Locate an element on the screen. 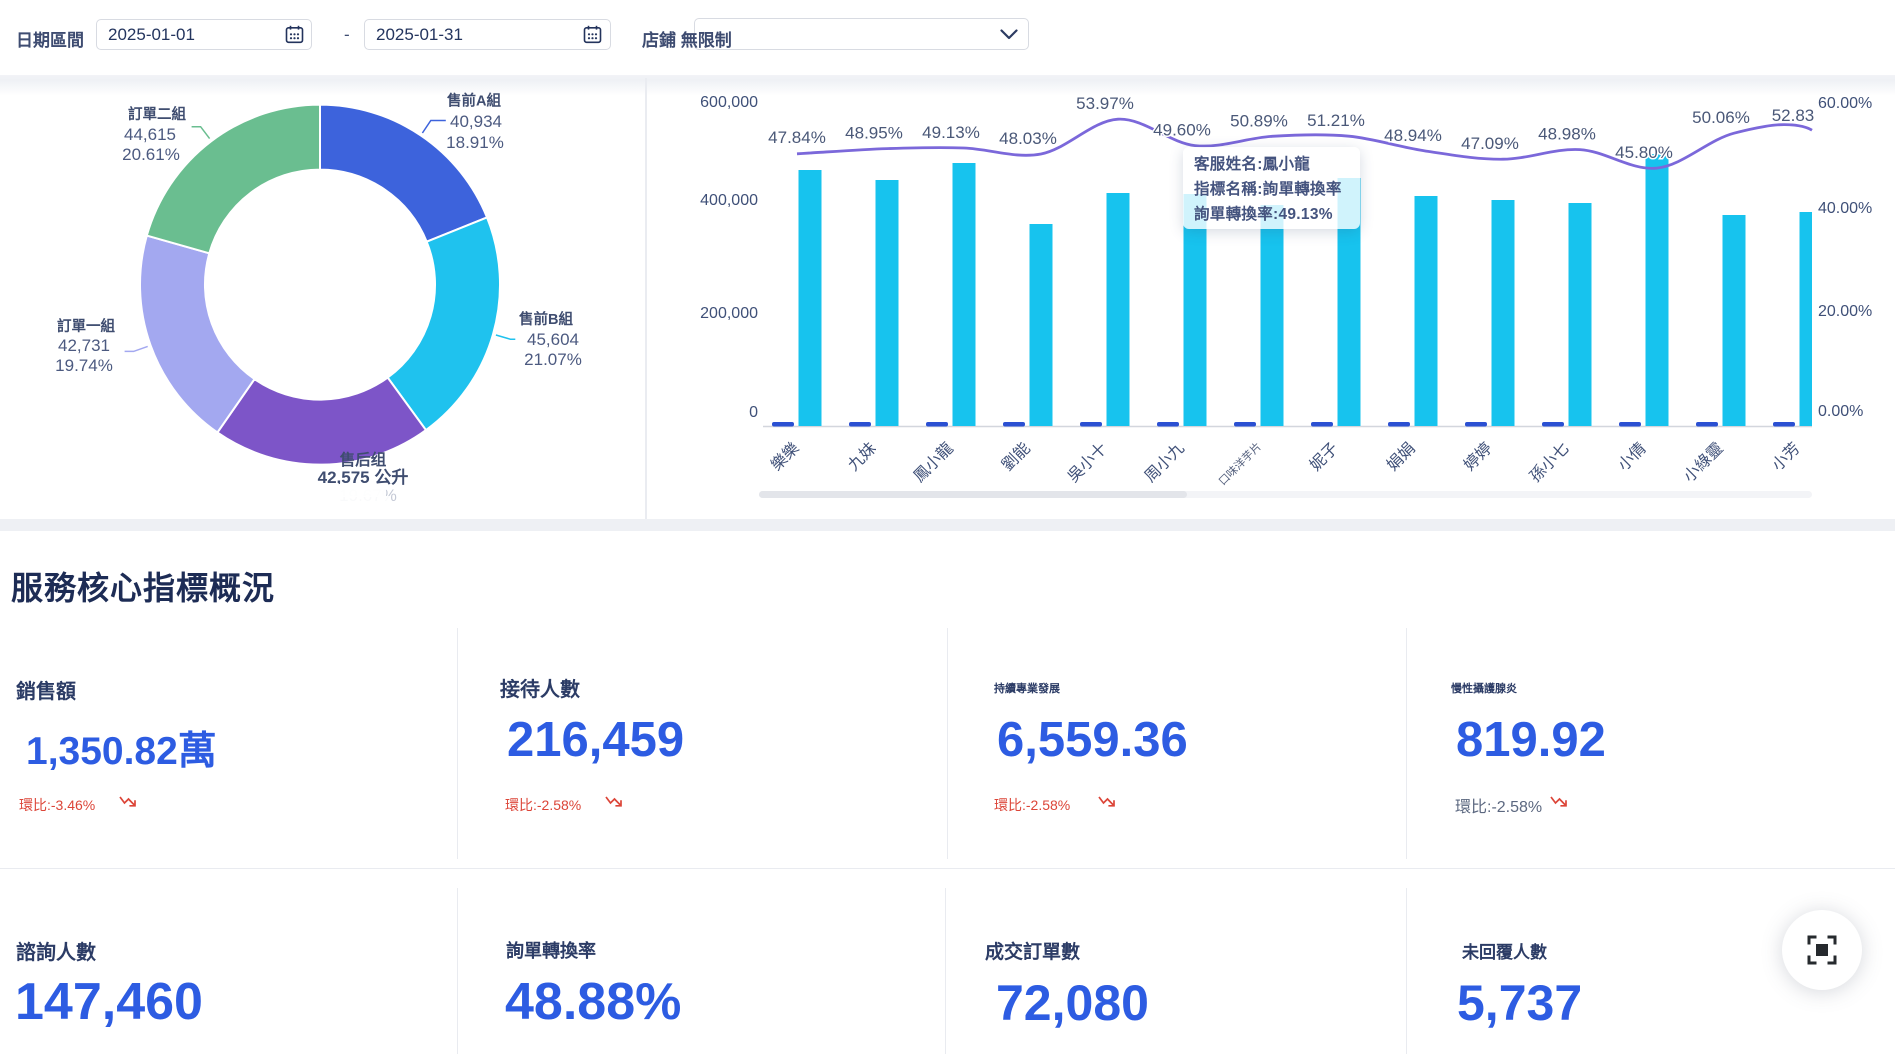  svg-text: 48.98% is located at coordinates (1567, 134).